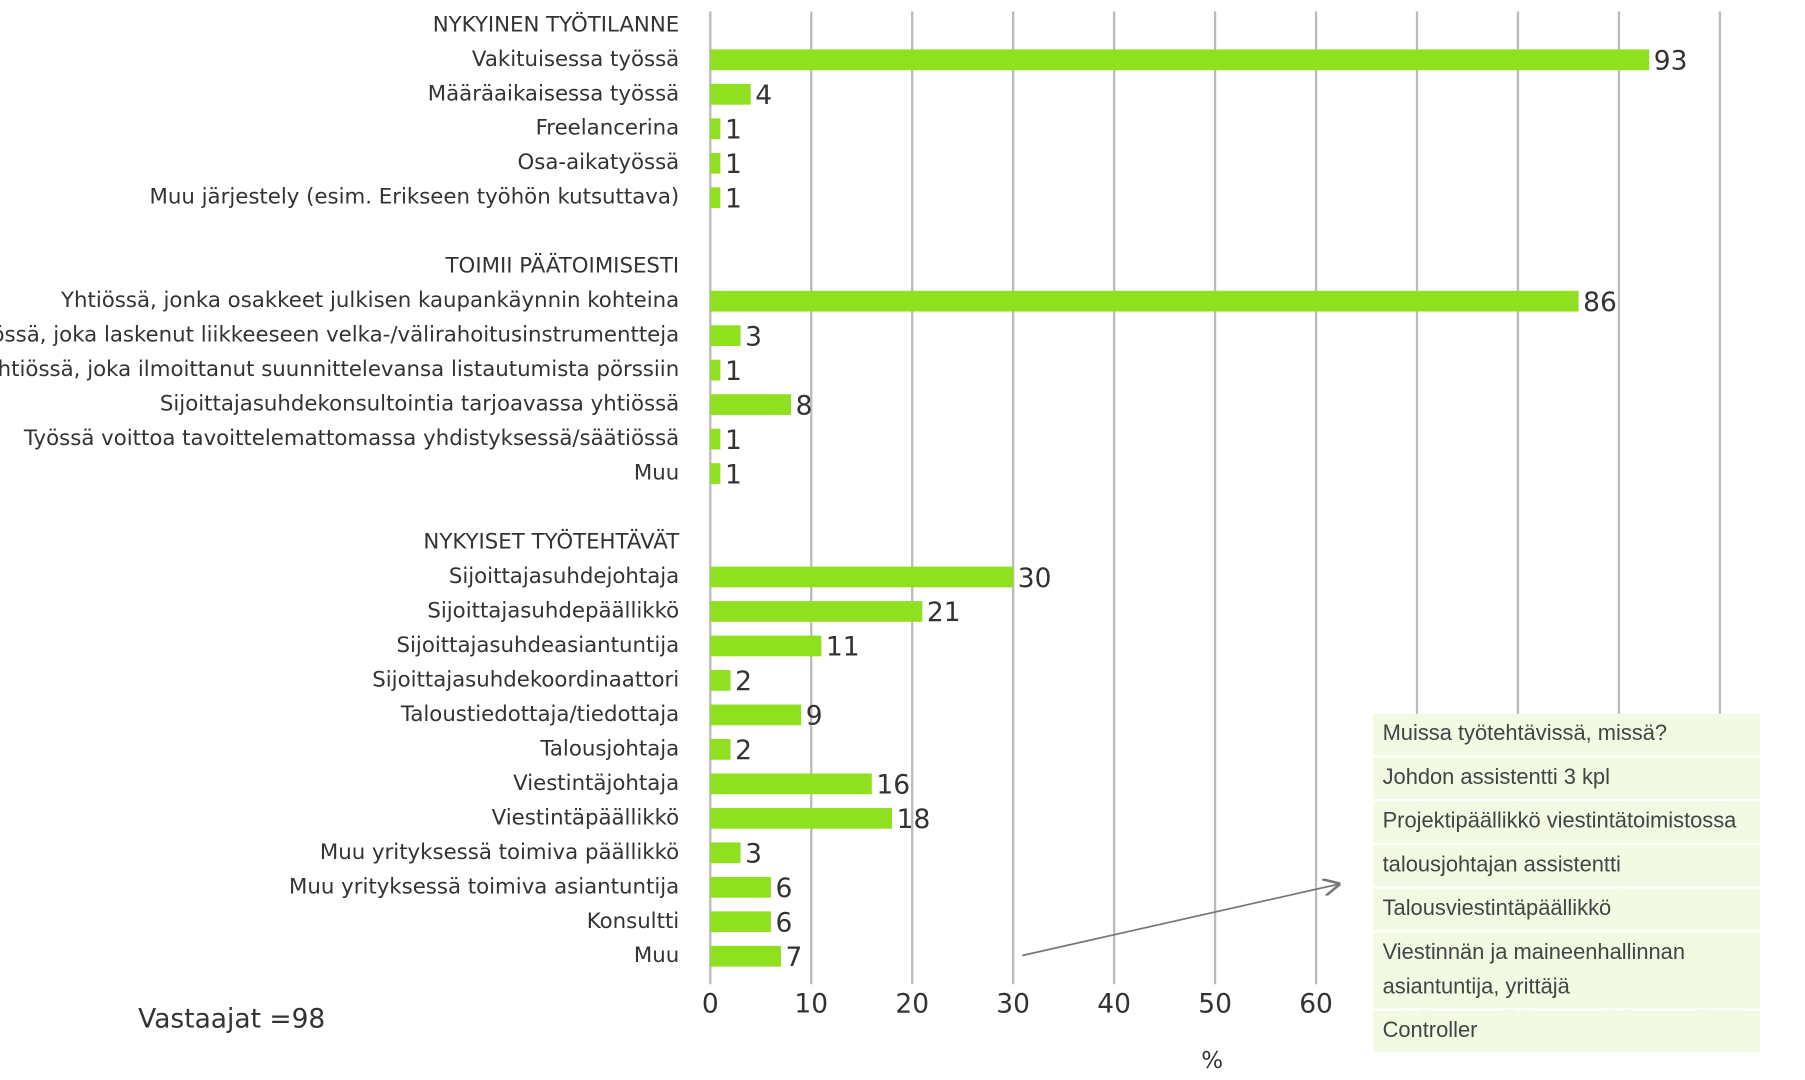 This screenshot has width=1805, height=1080. What do you see at coordinates (1212, 1061) in the screenshot?
I see `x-axis-label: %` at bounding box center [1212, 1061].